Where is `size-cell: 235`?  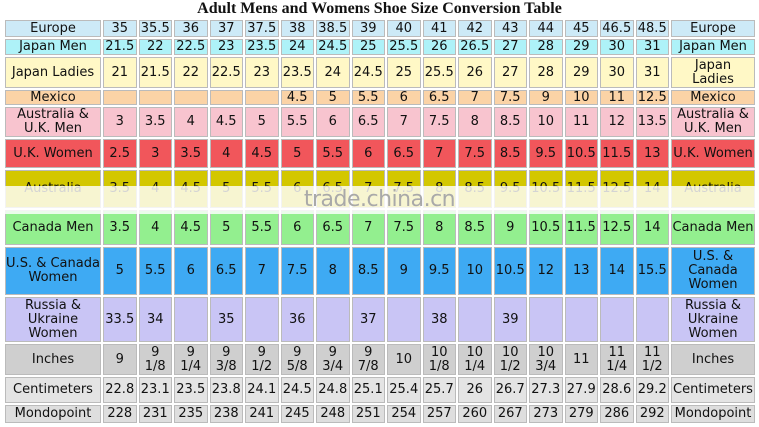 size-cell: 235 is located at coordinates (191, 414).